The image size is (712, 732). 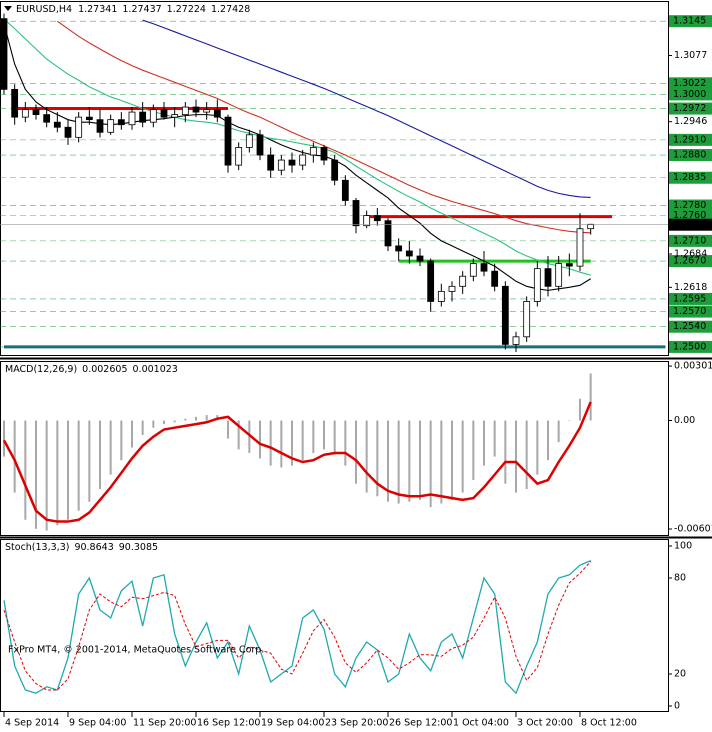 What do you see at coordinates (481, 723) in the screenshot?
I see `x-tick-label: 1 Oct 04:00` at bounding box center [481, 723].